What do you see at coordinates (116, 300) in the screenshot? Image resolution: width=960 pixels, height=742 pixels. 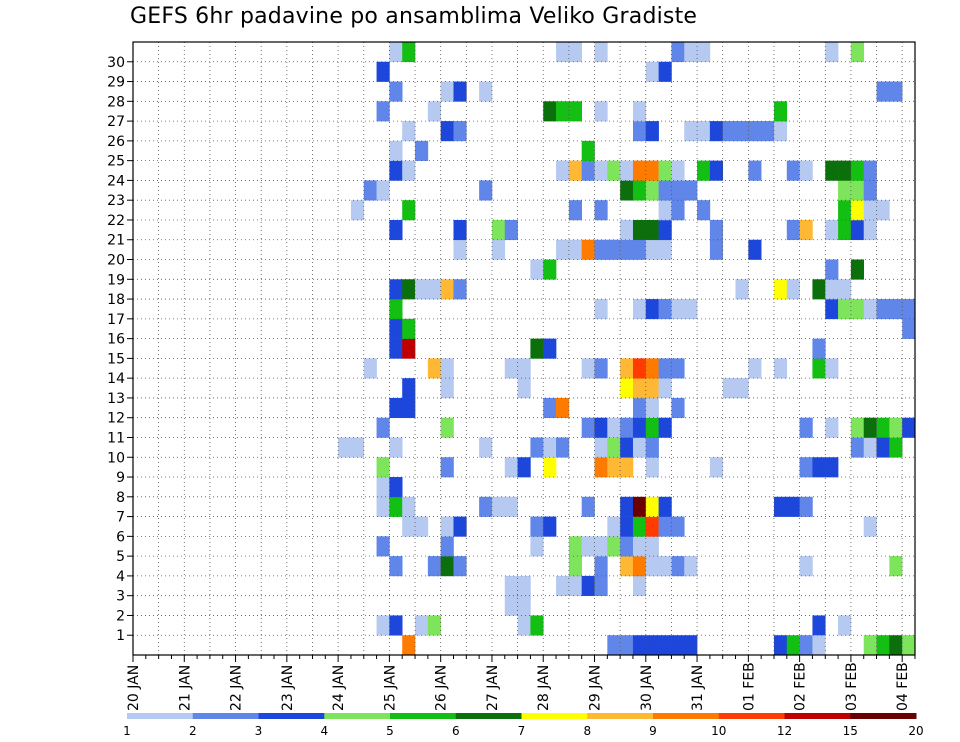 I see `y-tick-label: 18` at bounding box center [116, 300].